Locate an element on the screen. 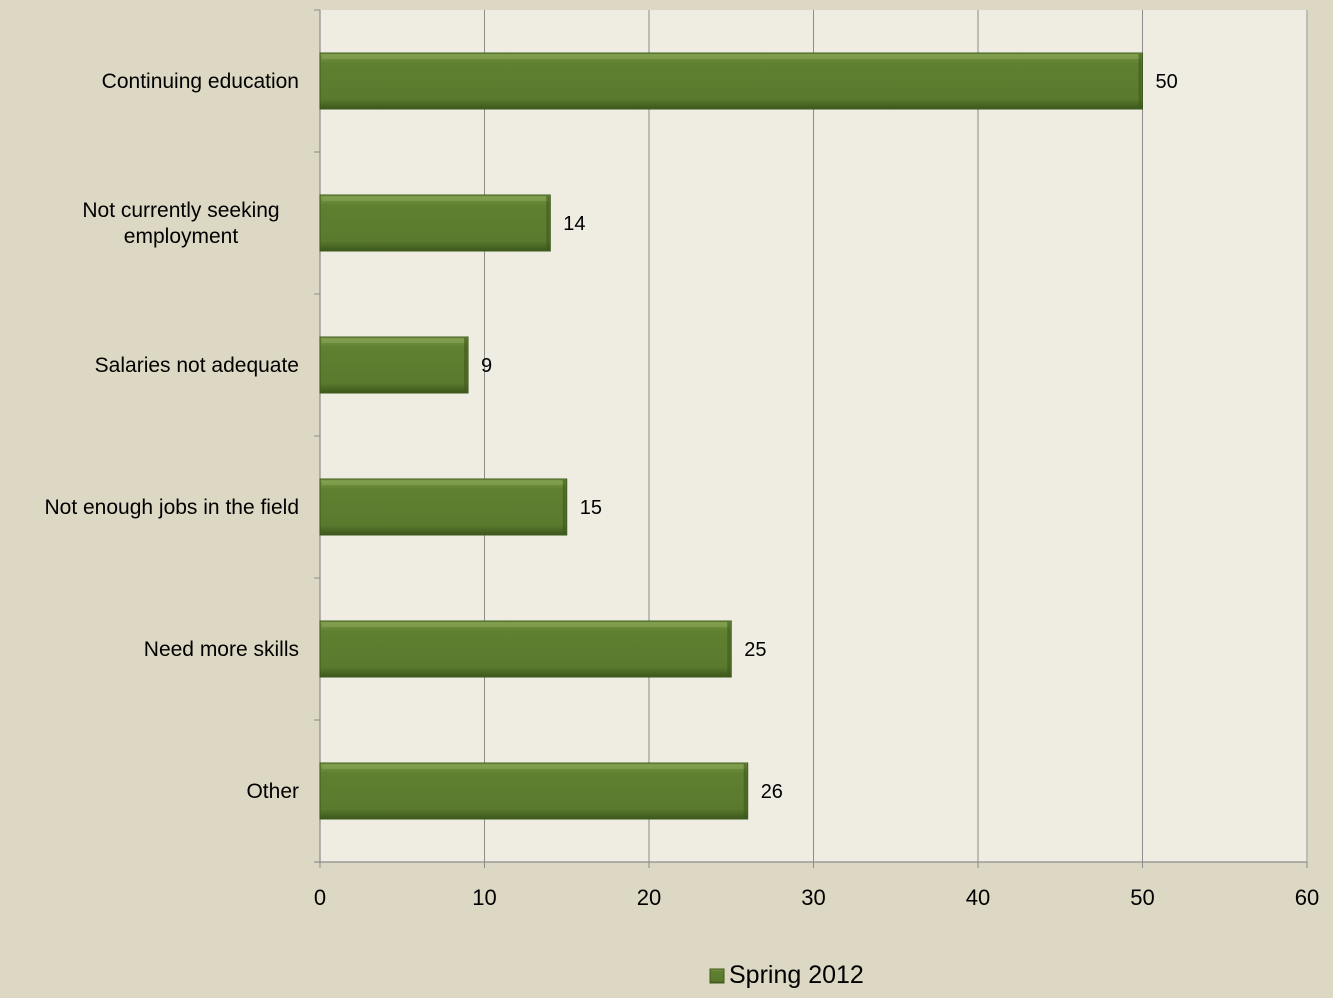 The width and height of the screenshot is (1333, 998). x-tick-label: 50 is located at coordinates (1142, 897).